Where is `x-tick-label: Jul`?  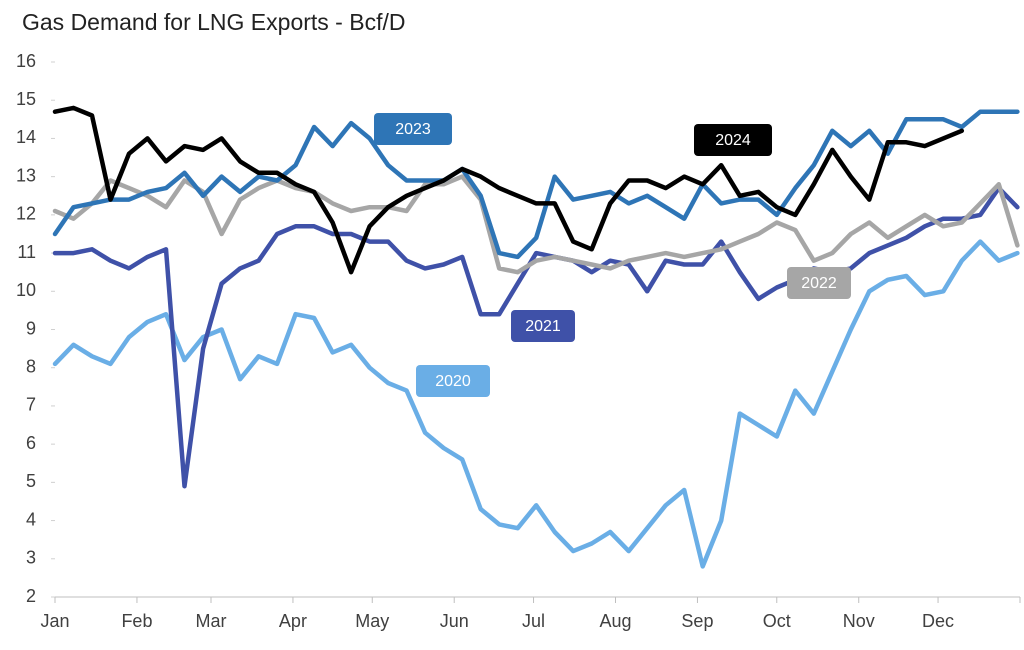 x-tick-label: Jul is located at coordinates (533, 621).